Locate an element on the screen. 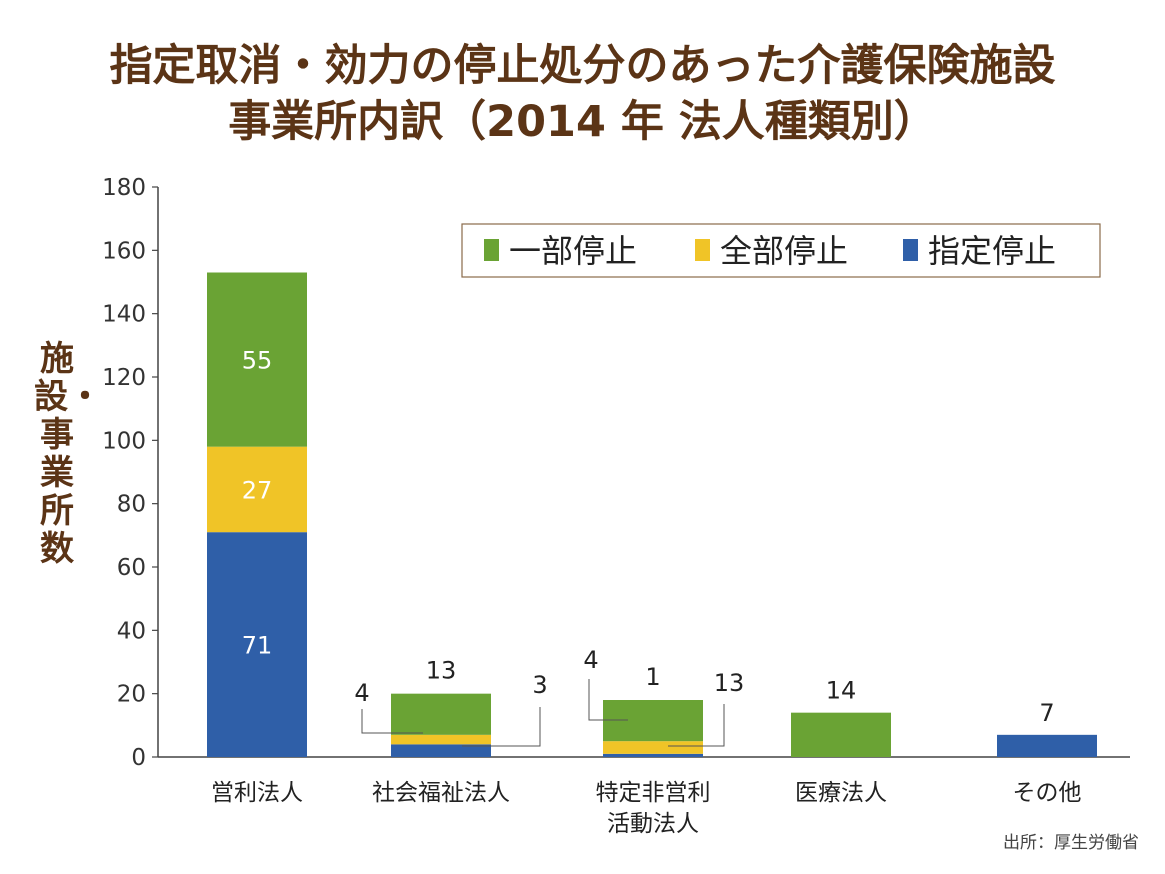 Image resolution: width=1165 pixels, height=874 pixels. x-category-label: その他 is located at coordinates (1047, 793).